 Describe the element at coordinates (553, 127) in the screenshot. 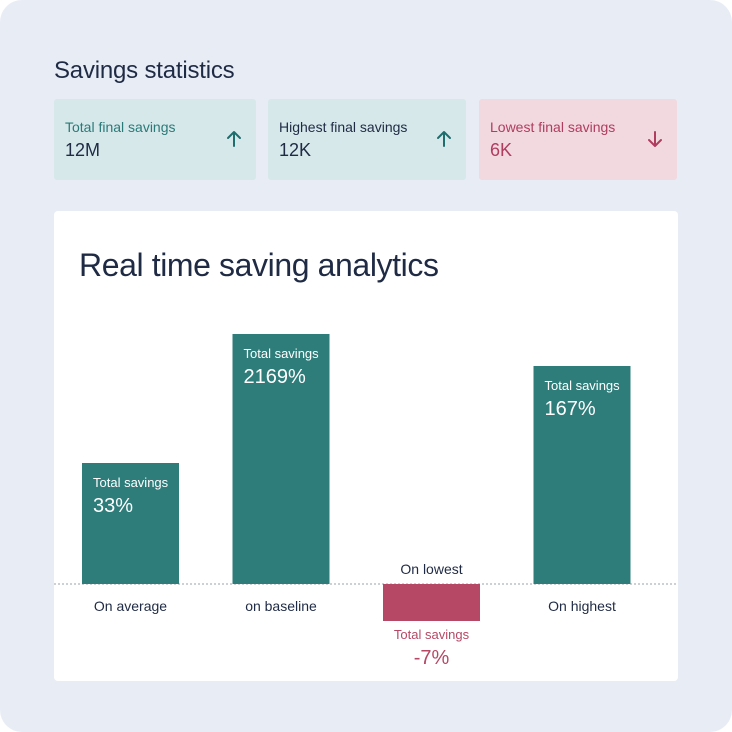

I see `stat-label: Lowest final savings` at that location.